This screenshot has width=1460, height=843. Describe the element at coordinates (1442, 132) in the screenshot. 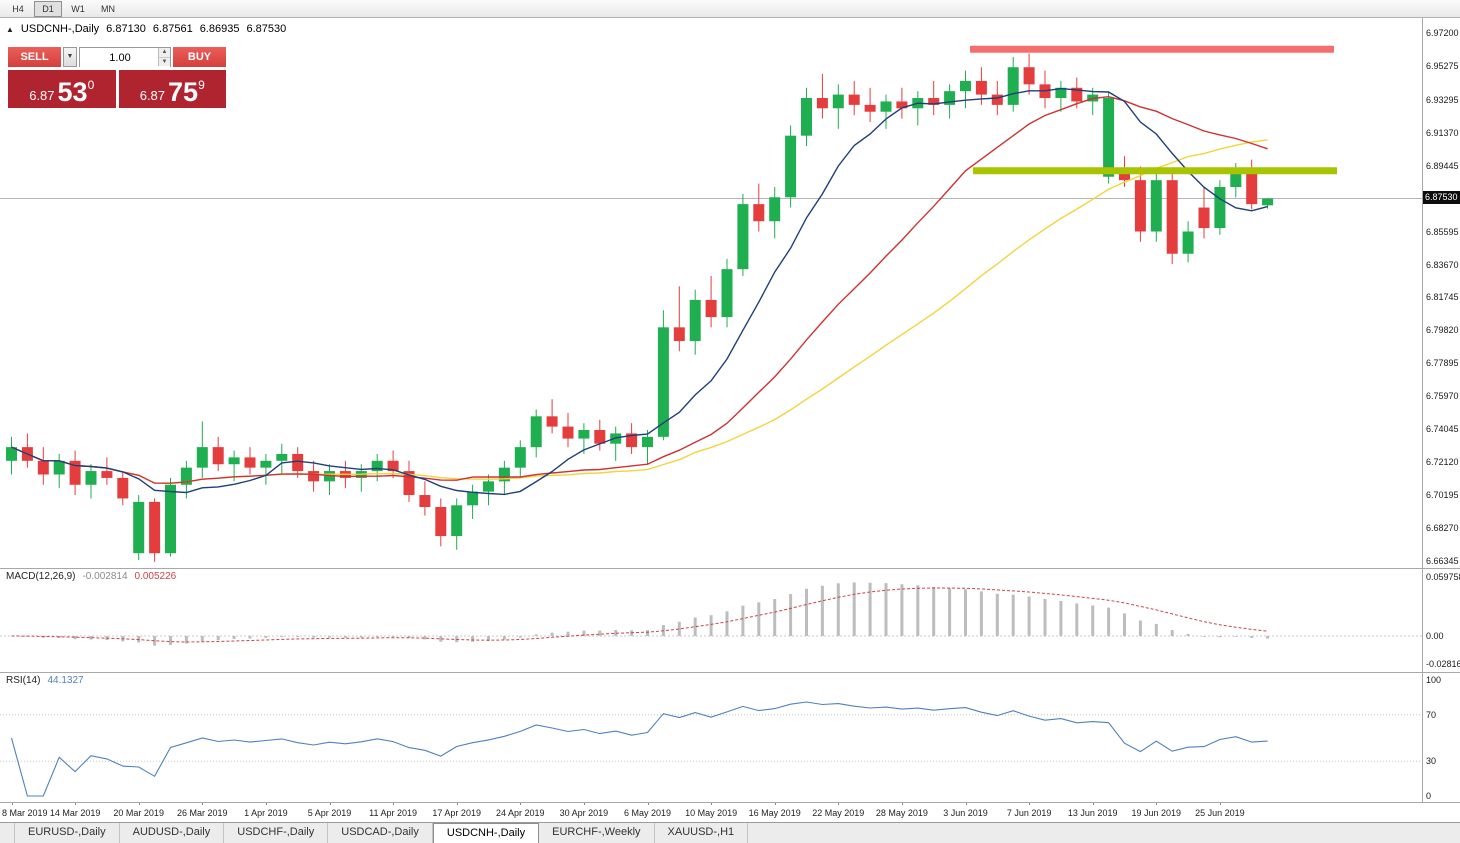

I see `price-axis-label: 6.91370` at that location.